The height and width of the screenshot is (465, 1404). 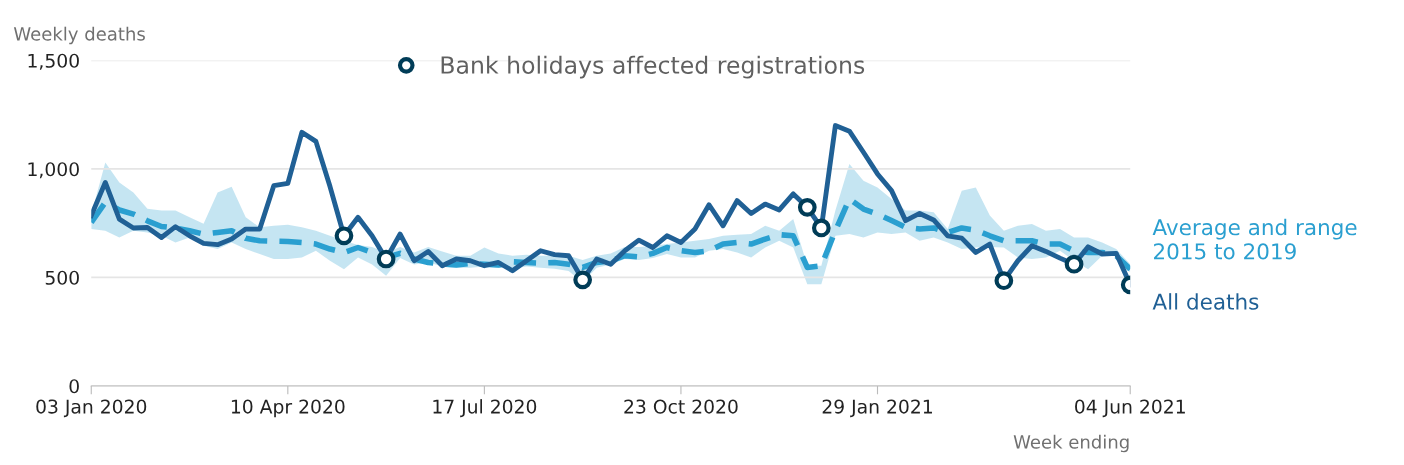 I want to click on y-tick-label: 1,500, so click(x=53, y=61).